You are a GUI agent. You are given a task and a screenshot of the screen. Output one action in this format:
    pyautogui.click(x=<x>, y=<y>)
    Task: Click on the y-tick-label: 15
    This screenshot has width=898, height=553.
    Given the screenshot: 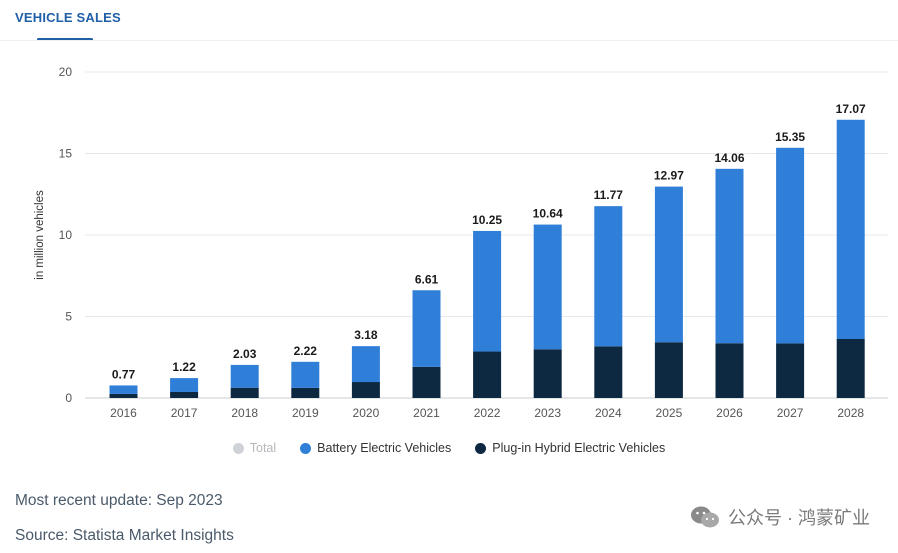 What is the action you would take?
    pyautogui.click(x=66, y=154)
    